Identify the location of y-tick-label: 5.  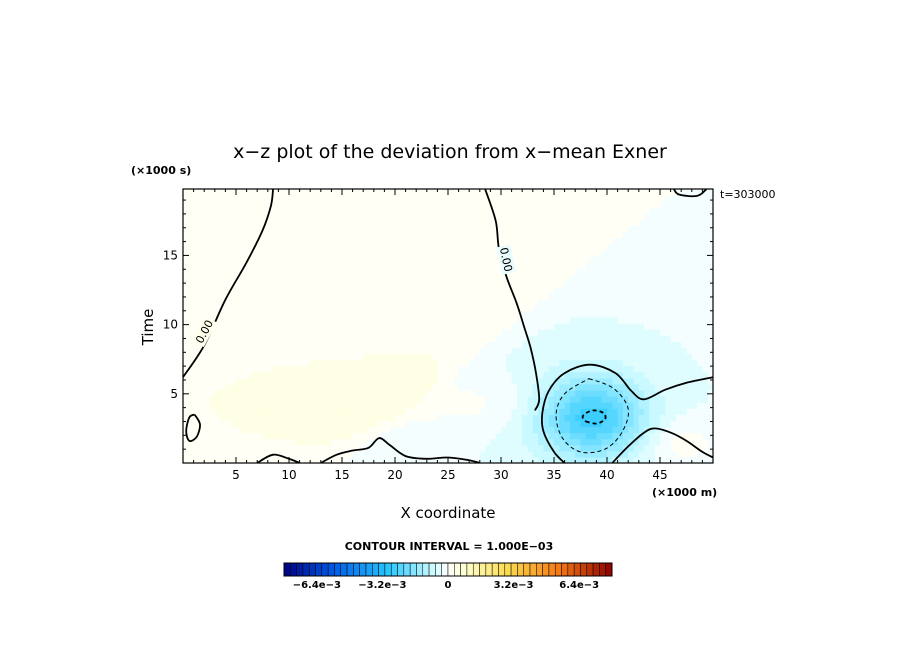
(174, 394).